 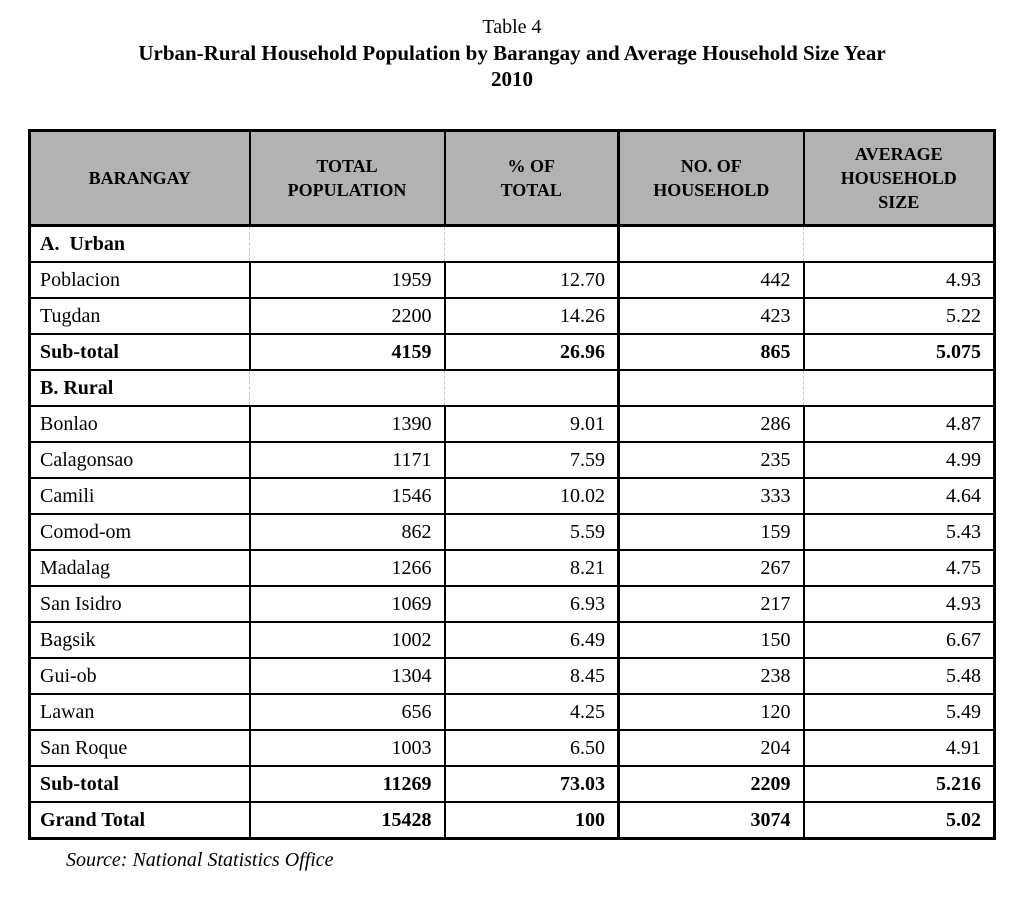 What do you see at coordinates (347, 640) in the screenshot?
I see `cell-total-population: 1002` at bounding box center [347, 640].